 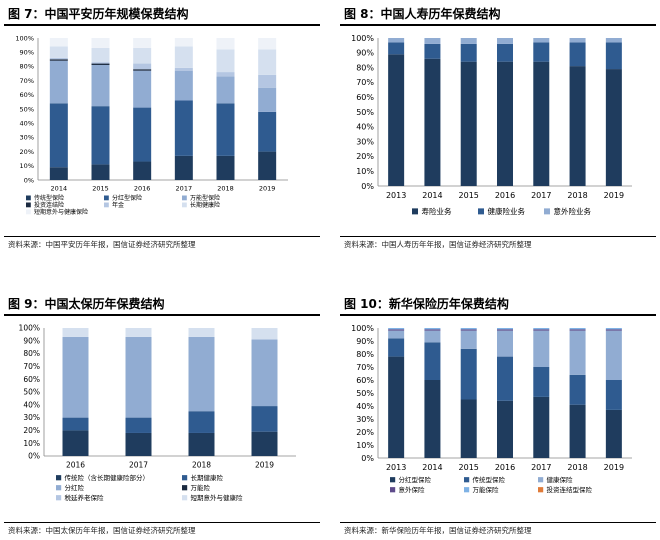 I want to click on legend-entry: 万能型保险, so click(x=205, y=198).